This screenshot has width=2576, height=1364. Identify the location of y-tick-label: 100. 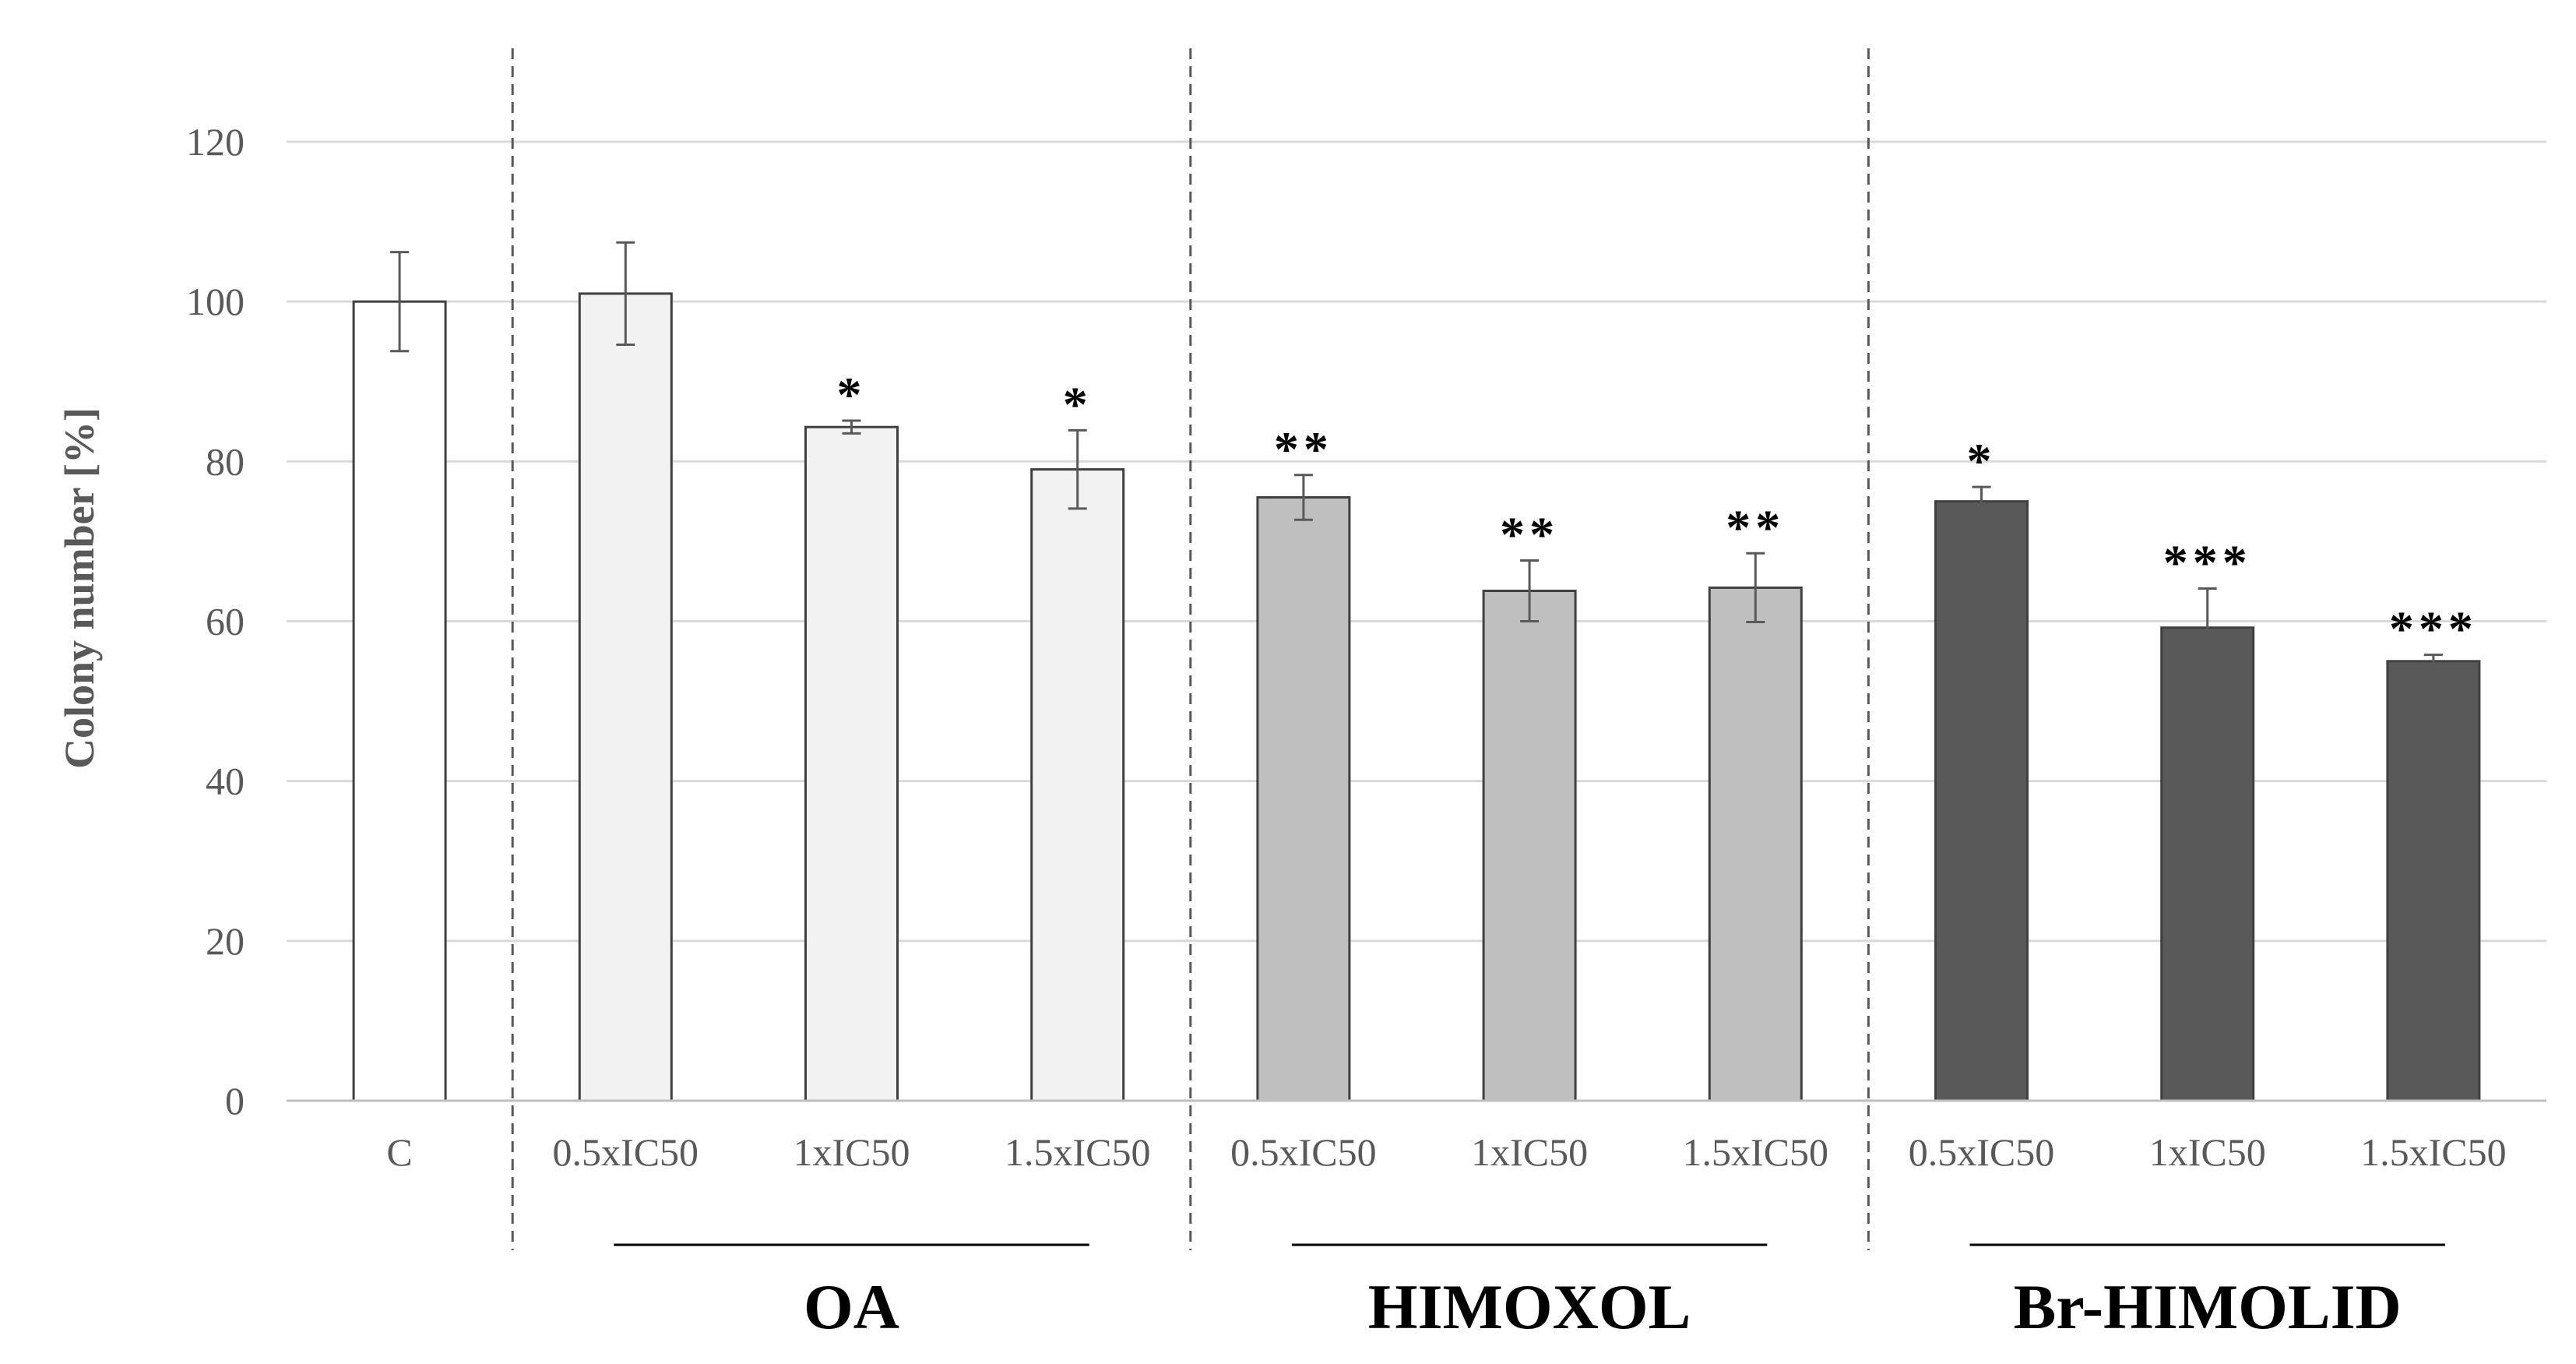
(215, 301).